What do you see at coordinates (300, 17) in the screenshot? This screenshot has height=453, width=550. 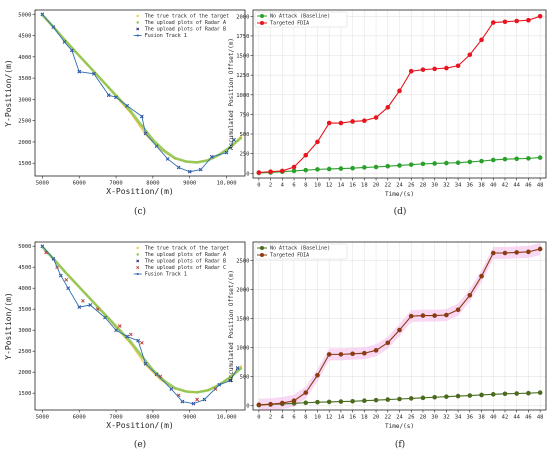 I see `legend-label-baseline: No Attack (Baseline)` at bounding box center [300, 17].